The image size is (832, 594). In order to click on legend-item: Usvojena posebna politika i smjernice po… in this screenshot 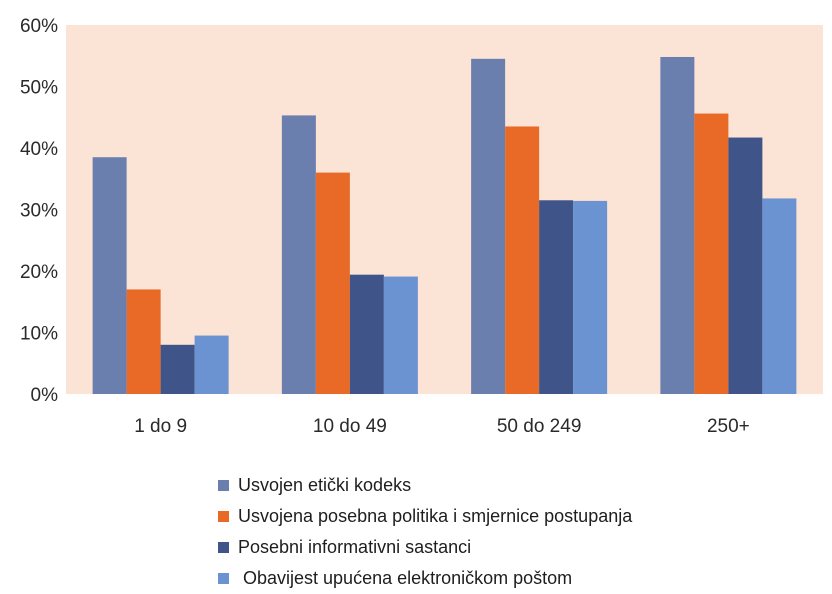, I will do `click(425, 516)`.